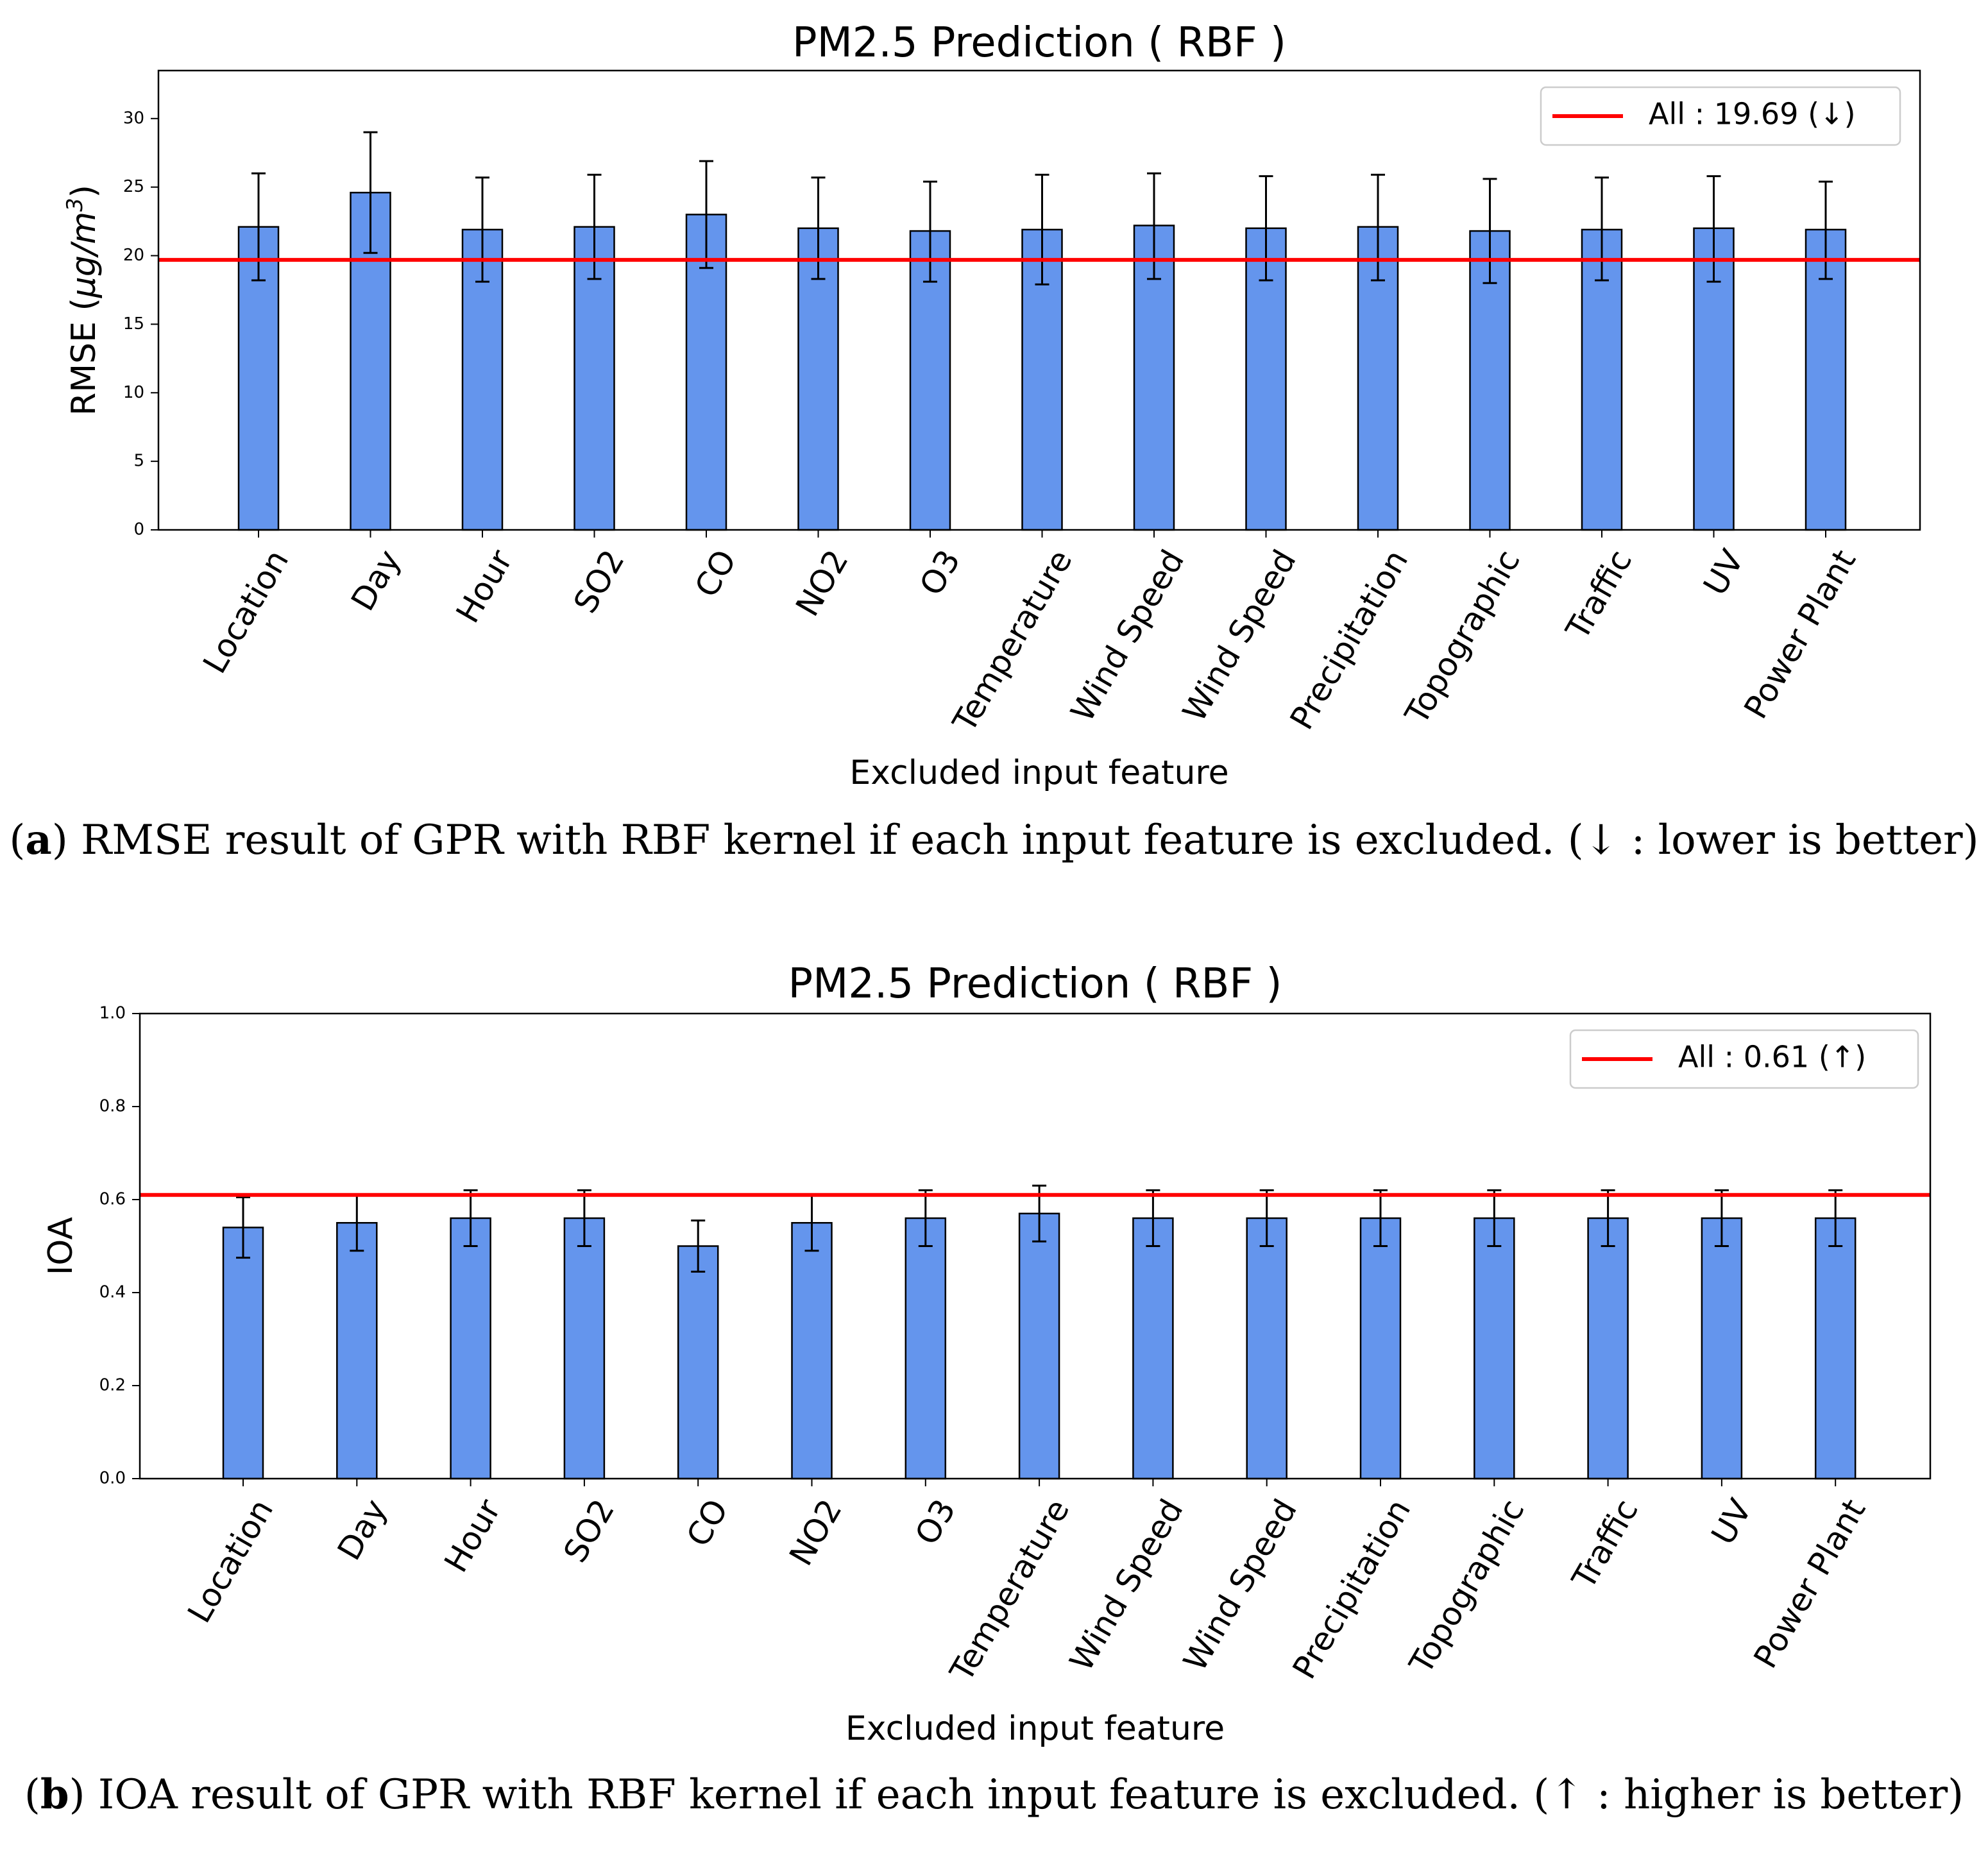 This screenshot has height=1868, width=1988. What do you see at coordinates (357, 1351) in the screenshot?
I see `bar-day` at bounding box center [357, 1351].